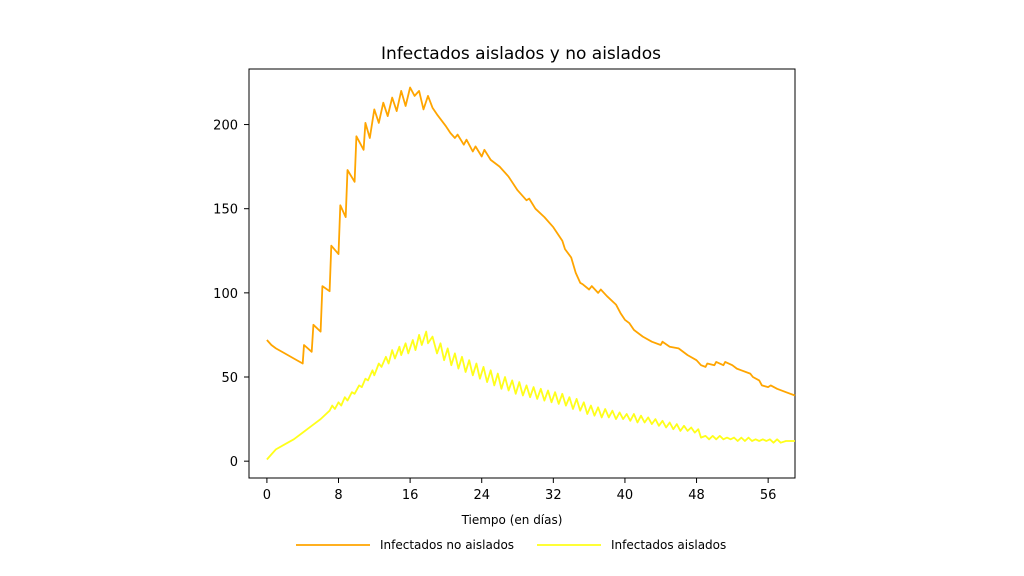 The width and height of the screenshot is (1024, 576). Describe the element at coordinates (225, 126) in the screenshot. I see `y-tick-label: 200` at that location.